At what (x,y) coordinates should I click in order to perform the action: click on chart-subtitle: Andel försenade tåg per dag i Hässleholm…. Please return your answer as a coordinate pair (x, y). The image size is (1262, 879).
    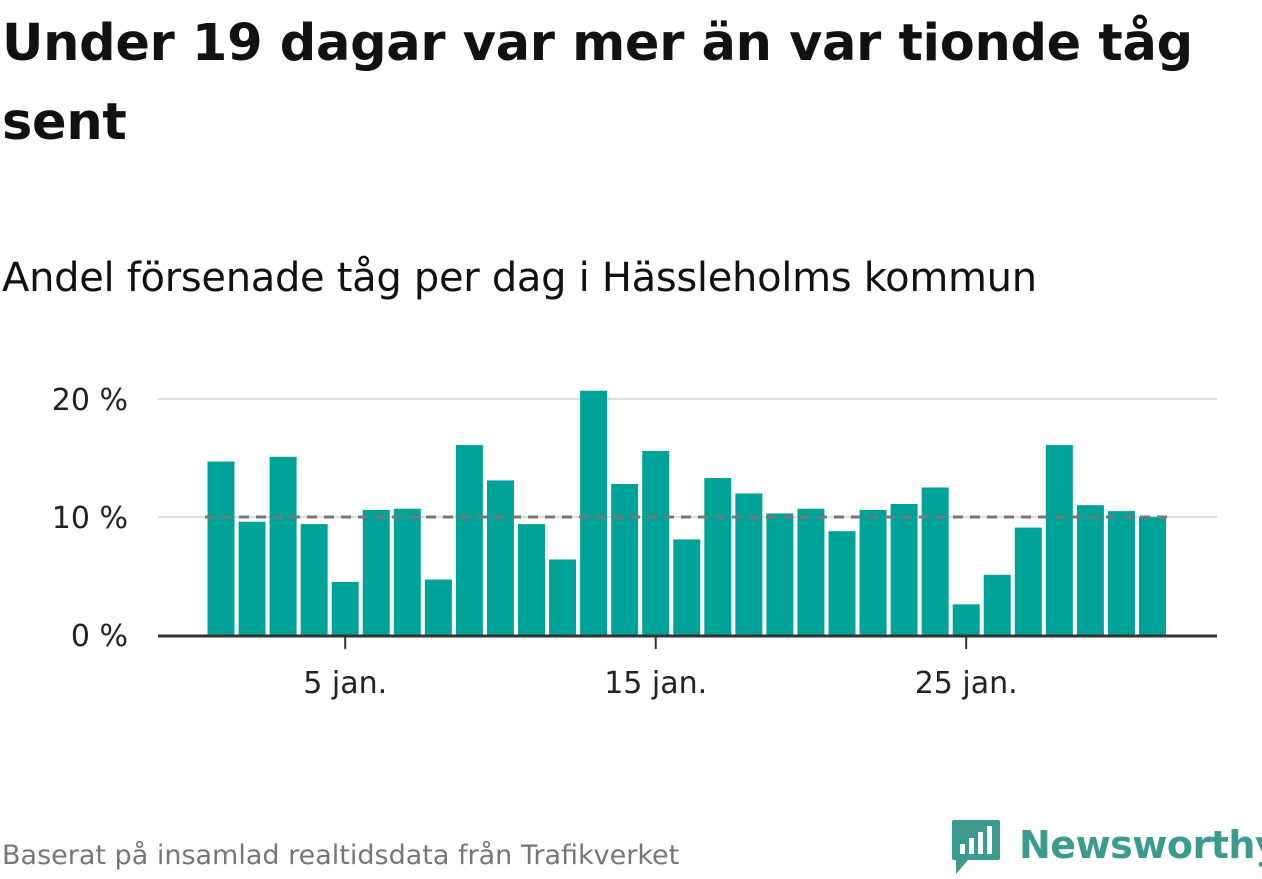
    Looking at the image, I should click on (519, 278).